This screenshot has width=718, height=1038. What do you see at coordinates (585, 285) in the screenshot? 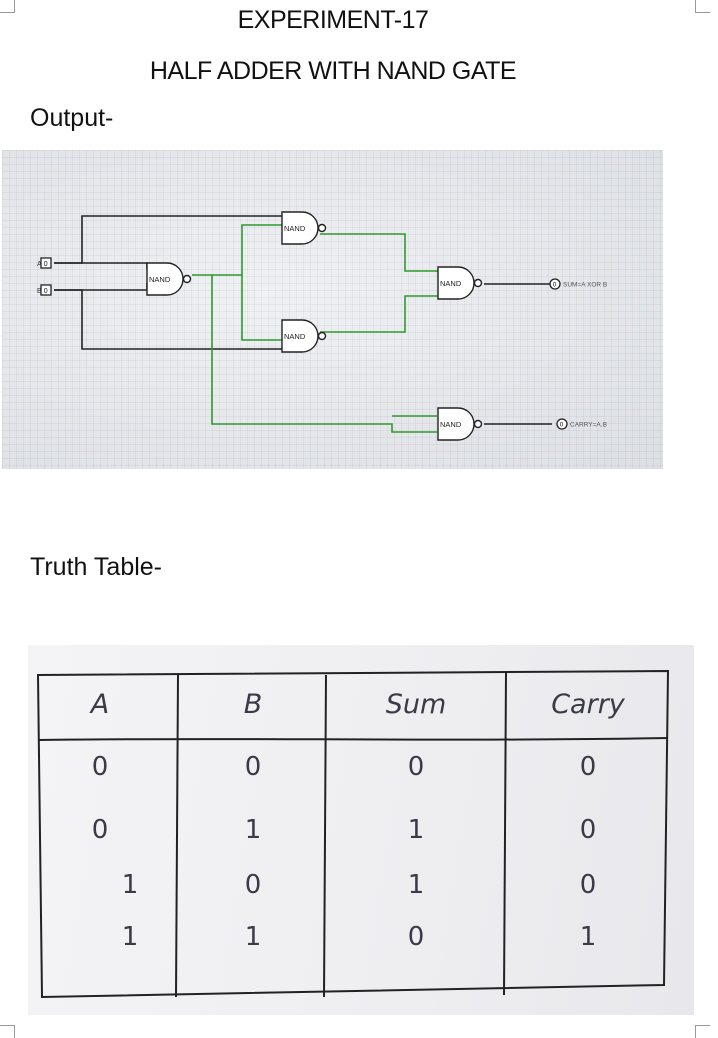
I see `output-label: SUM=A XOR B` at bounding box center [585, 285].